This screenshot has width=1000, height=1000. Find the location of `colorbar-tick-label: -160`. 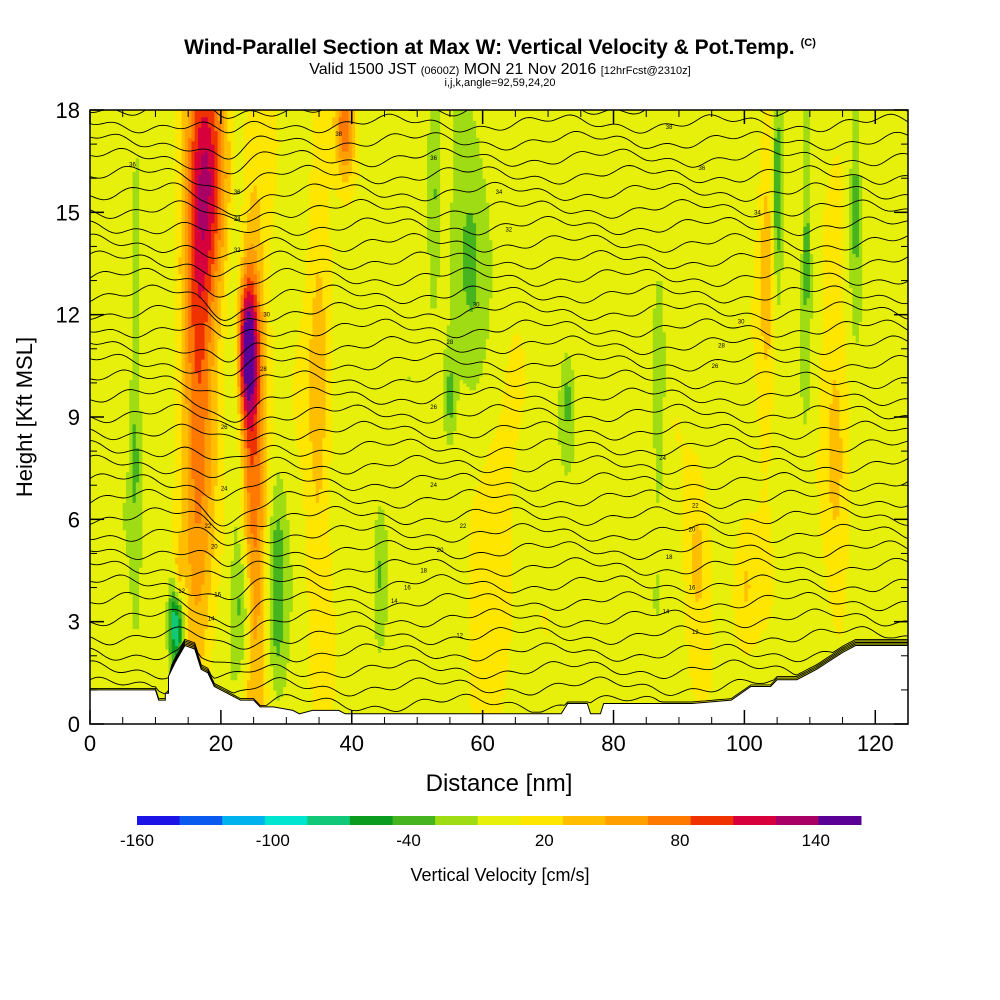

colorbar-tick-label: -160 is located at coordinates (137, 840).